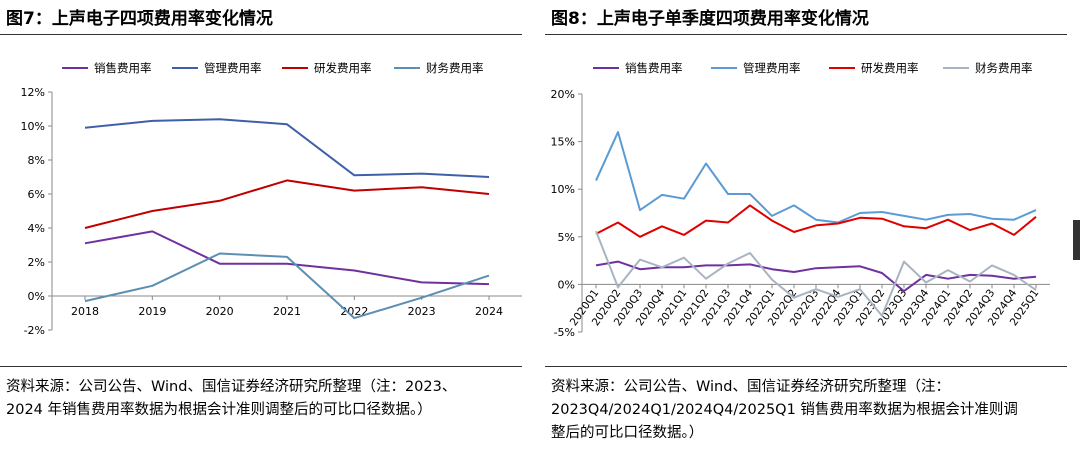 The height and width of the screenshot is (455, 1080). I want to click on x-tick-label: 2022, so click(354, 311).